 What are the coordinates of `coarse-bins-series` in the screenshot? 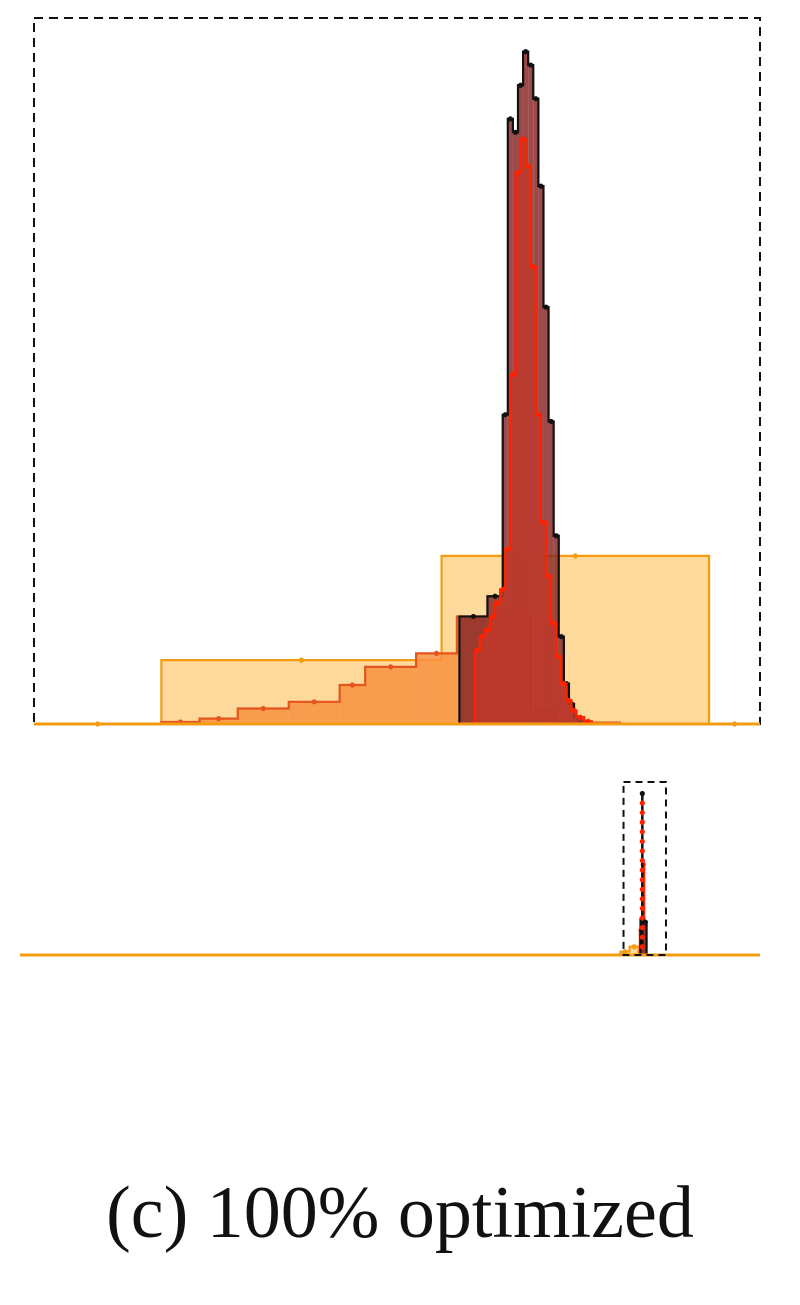 It's located at (629, 949).